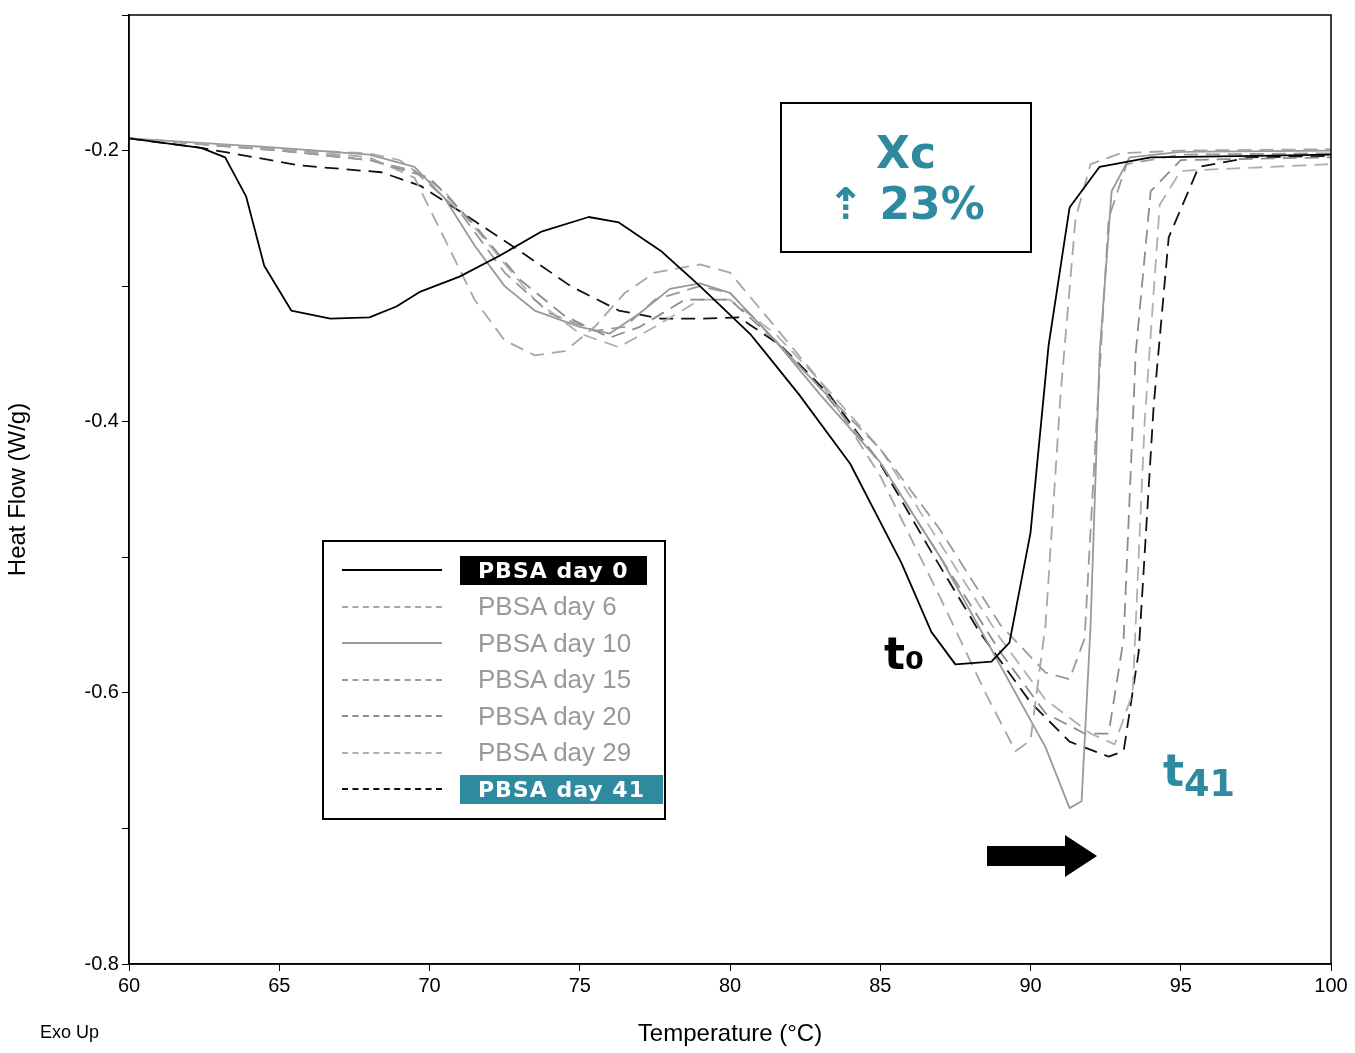 The width and height of the screenshot is (1355, 1053). Describe the element at coordinates (429, 984) in the screenshot. I see `x-tick-label: 70` at that location.